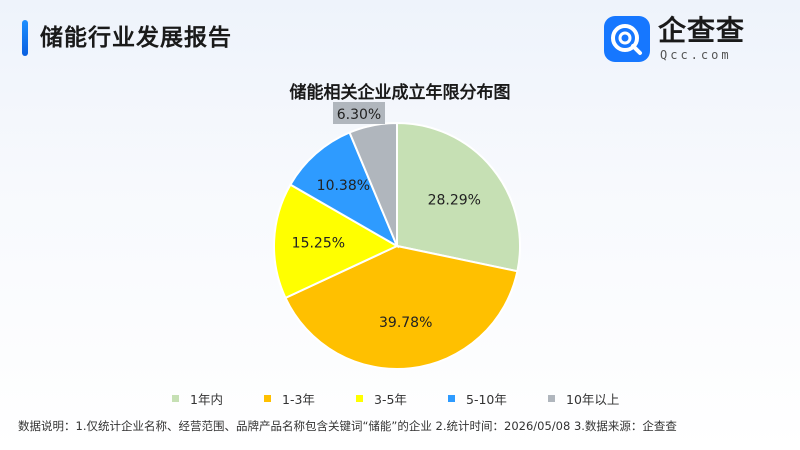 Image resolution: width=800 pixels, height=450 pixels. I want to click on slice-label-2: 39.78%, so click(405, 323).